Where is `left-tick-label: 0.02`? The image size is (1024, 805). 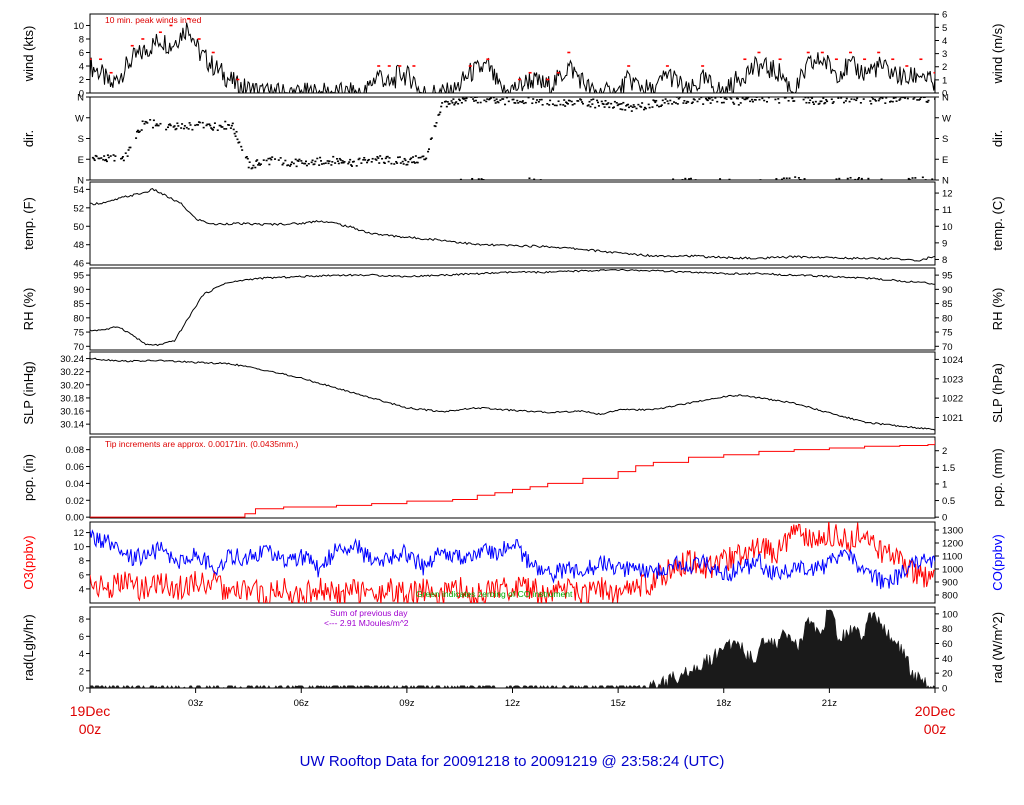 left-tick-label: 0.02 is located at coordinates (75, 501).